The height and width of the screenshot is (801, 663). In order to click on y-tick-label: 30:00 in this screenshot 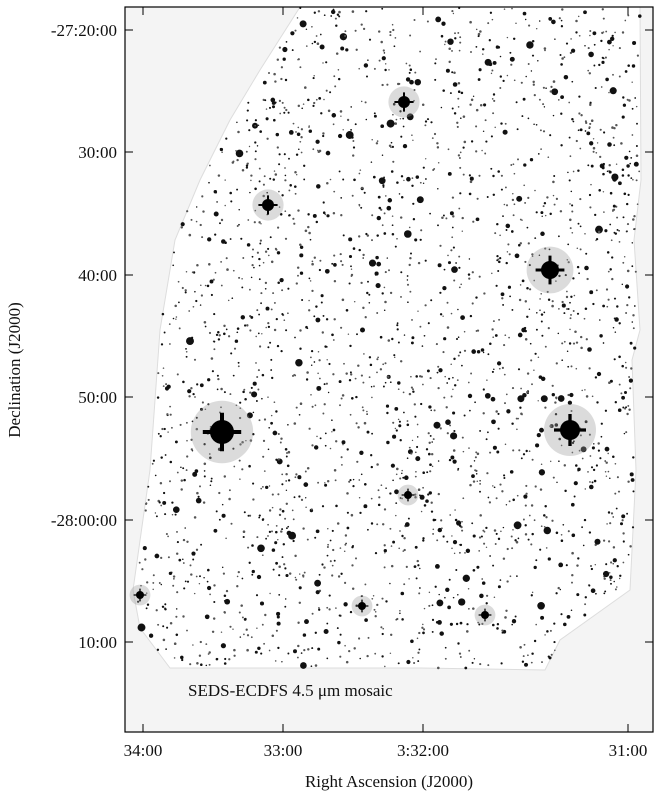, I will do `click(97, 152)`.